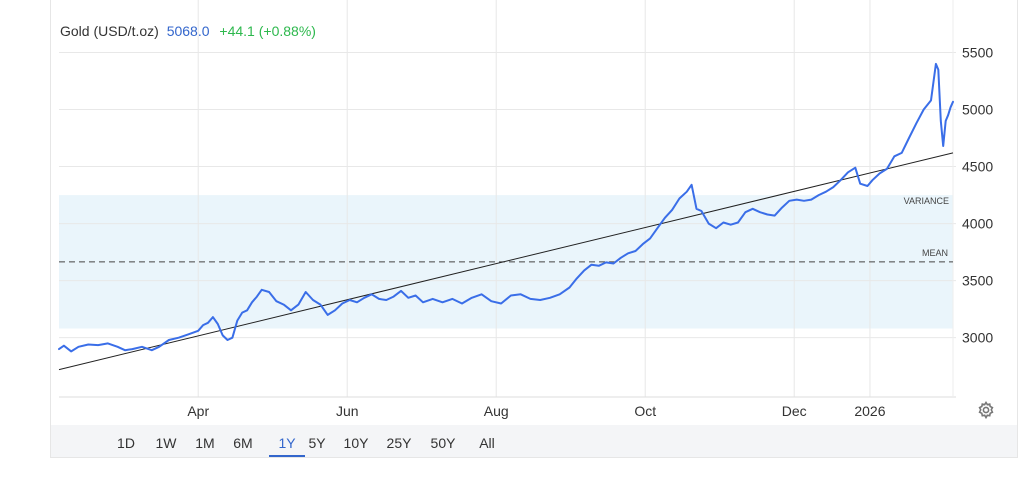  What do you see at coordinates (977, 224) in the screenshot?
I see `y-tick-label: 4000` at bounding box center [977, 224].